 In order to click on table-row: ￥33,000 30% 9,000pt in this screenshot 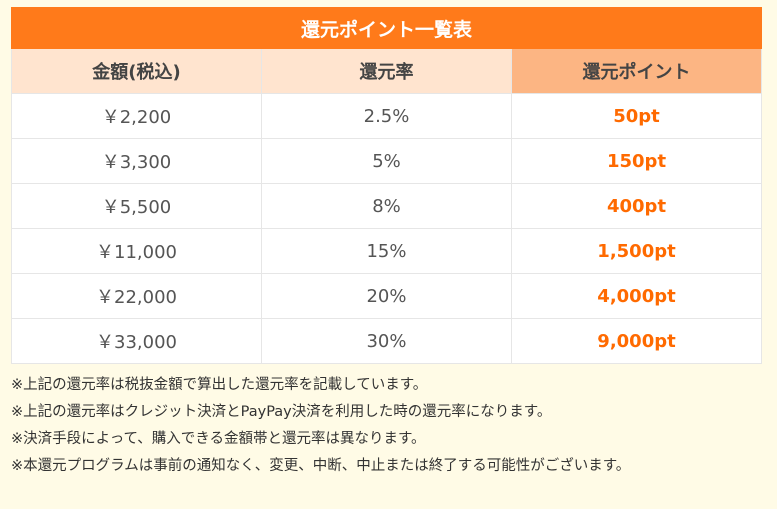, I will do `click(387, 341)`.